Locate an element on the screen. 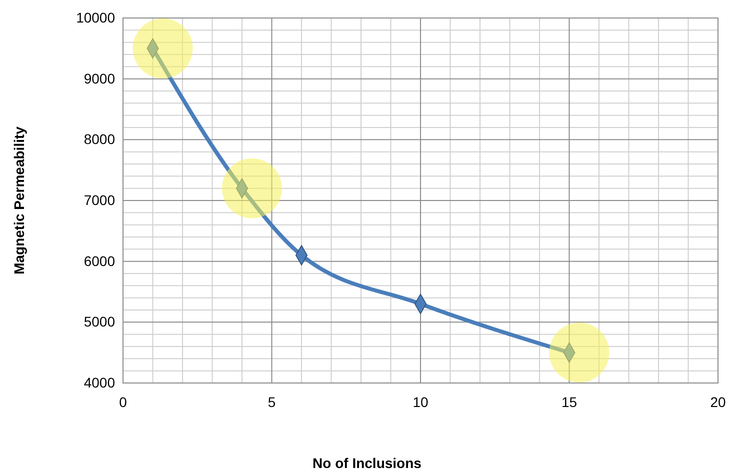 The image size is (735, 474). x-tick-label: 5 is located at coordinates (272, 402).